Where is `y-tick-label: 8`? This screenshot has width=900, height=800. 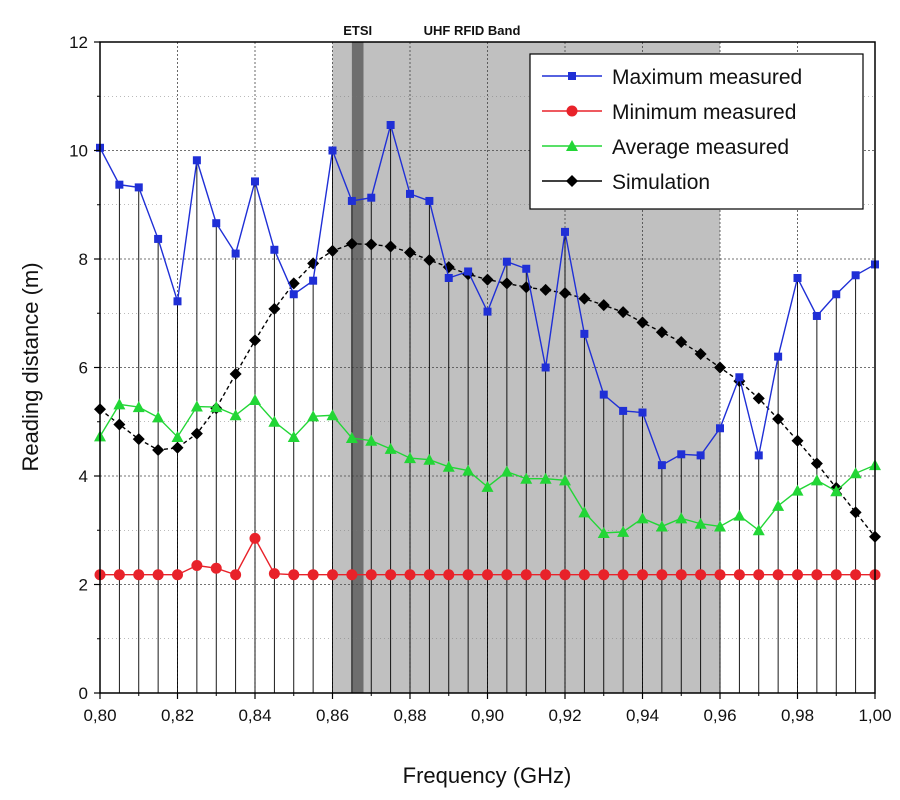
y-tick-label: 8 is located at coordinates (83, 259).